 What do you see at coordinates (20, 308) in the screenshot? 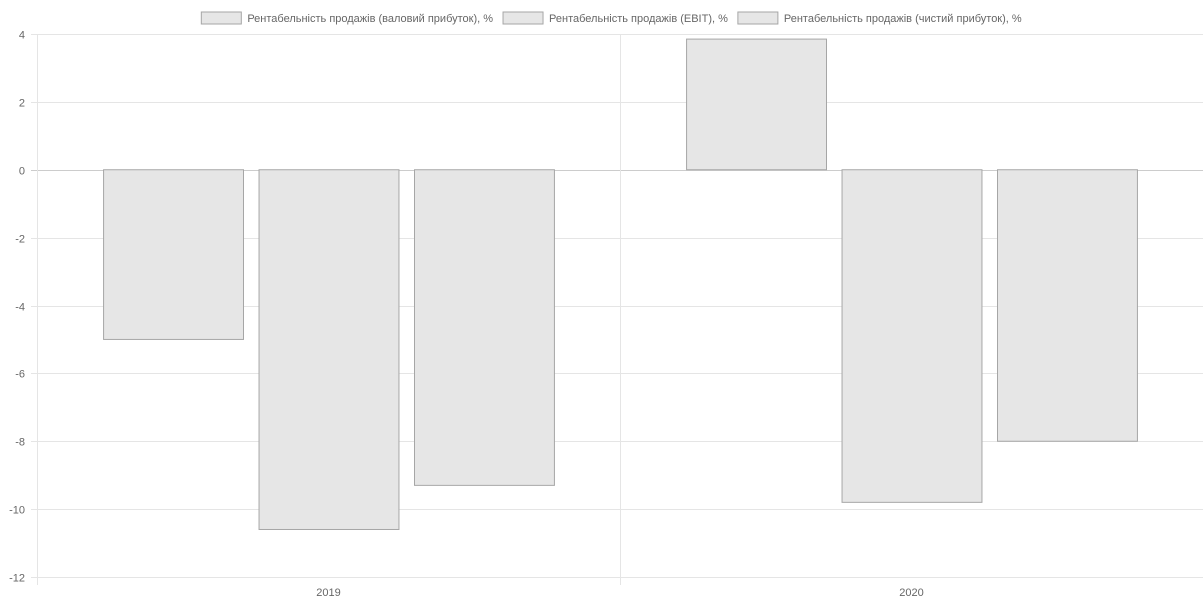
I see `y-tick-label: -4` at bounding box center [20, 308].